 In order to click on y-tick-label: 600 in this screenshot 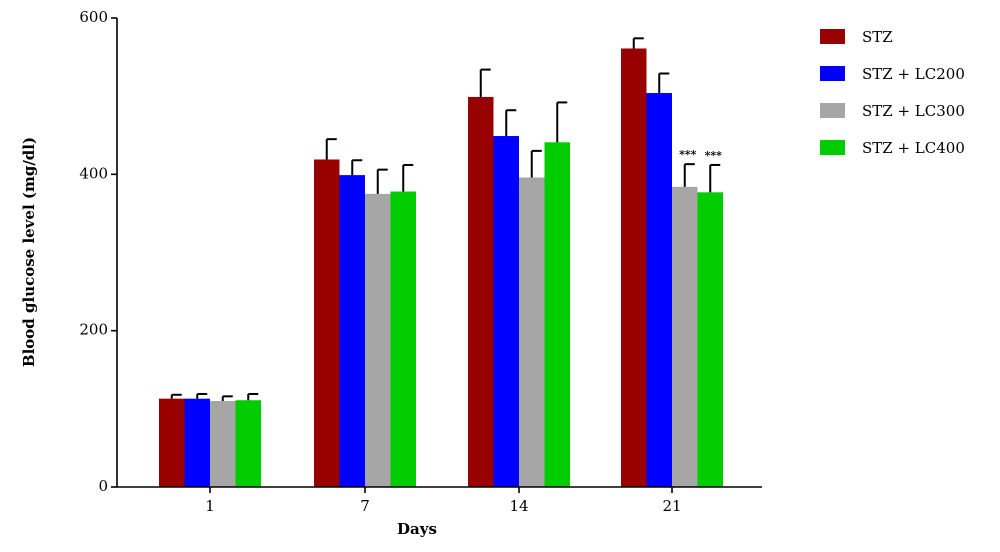, I will do `click(93, 17)`.